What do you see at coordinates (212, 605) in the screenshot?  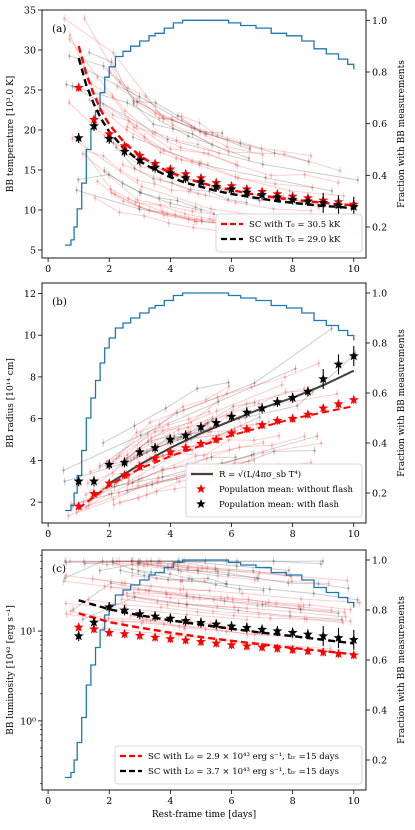 I see `individual-tracks` at bounding box center [212, 605].